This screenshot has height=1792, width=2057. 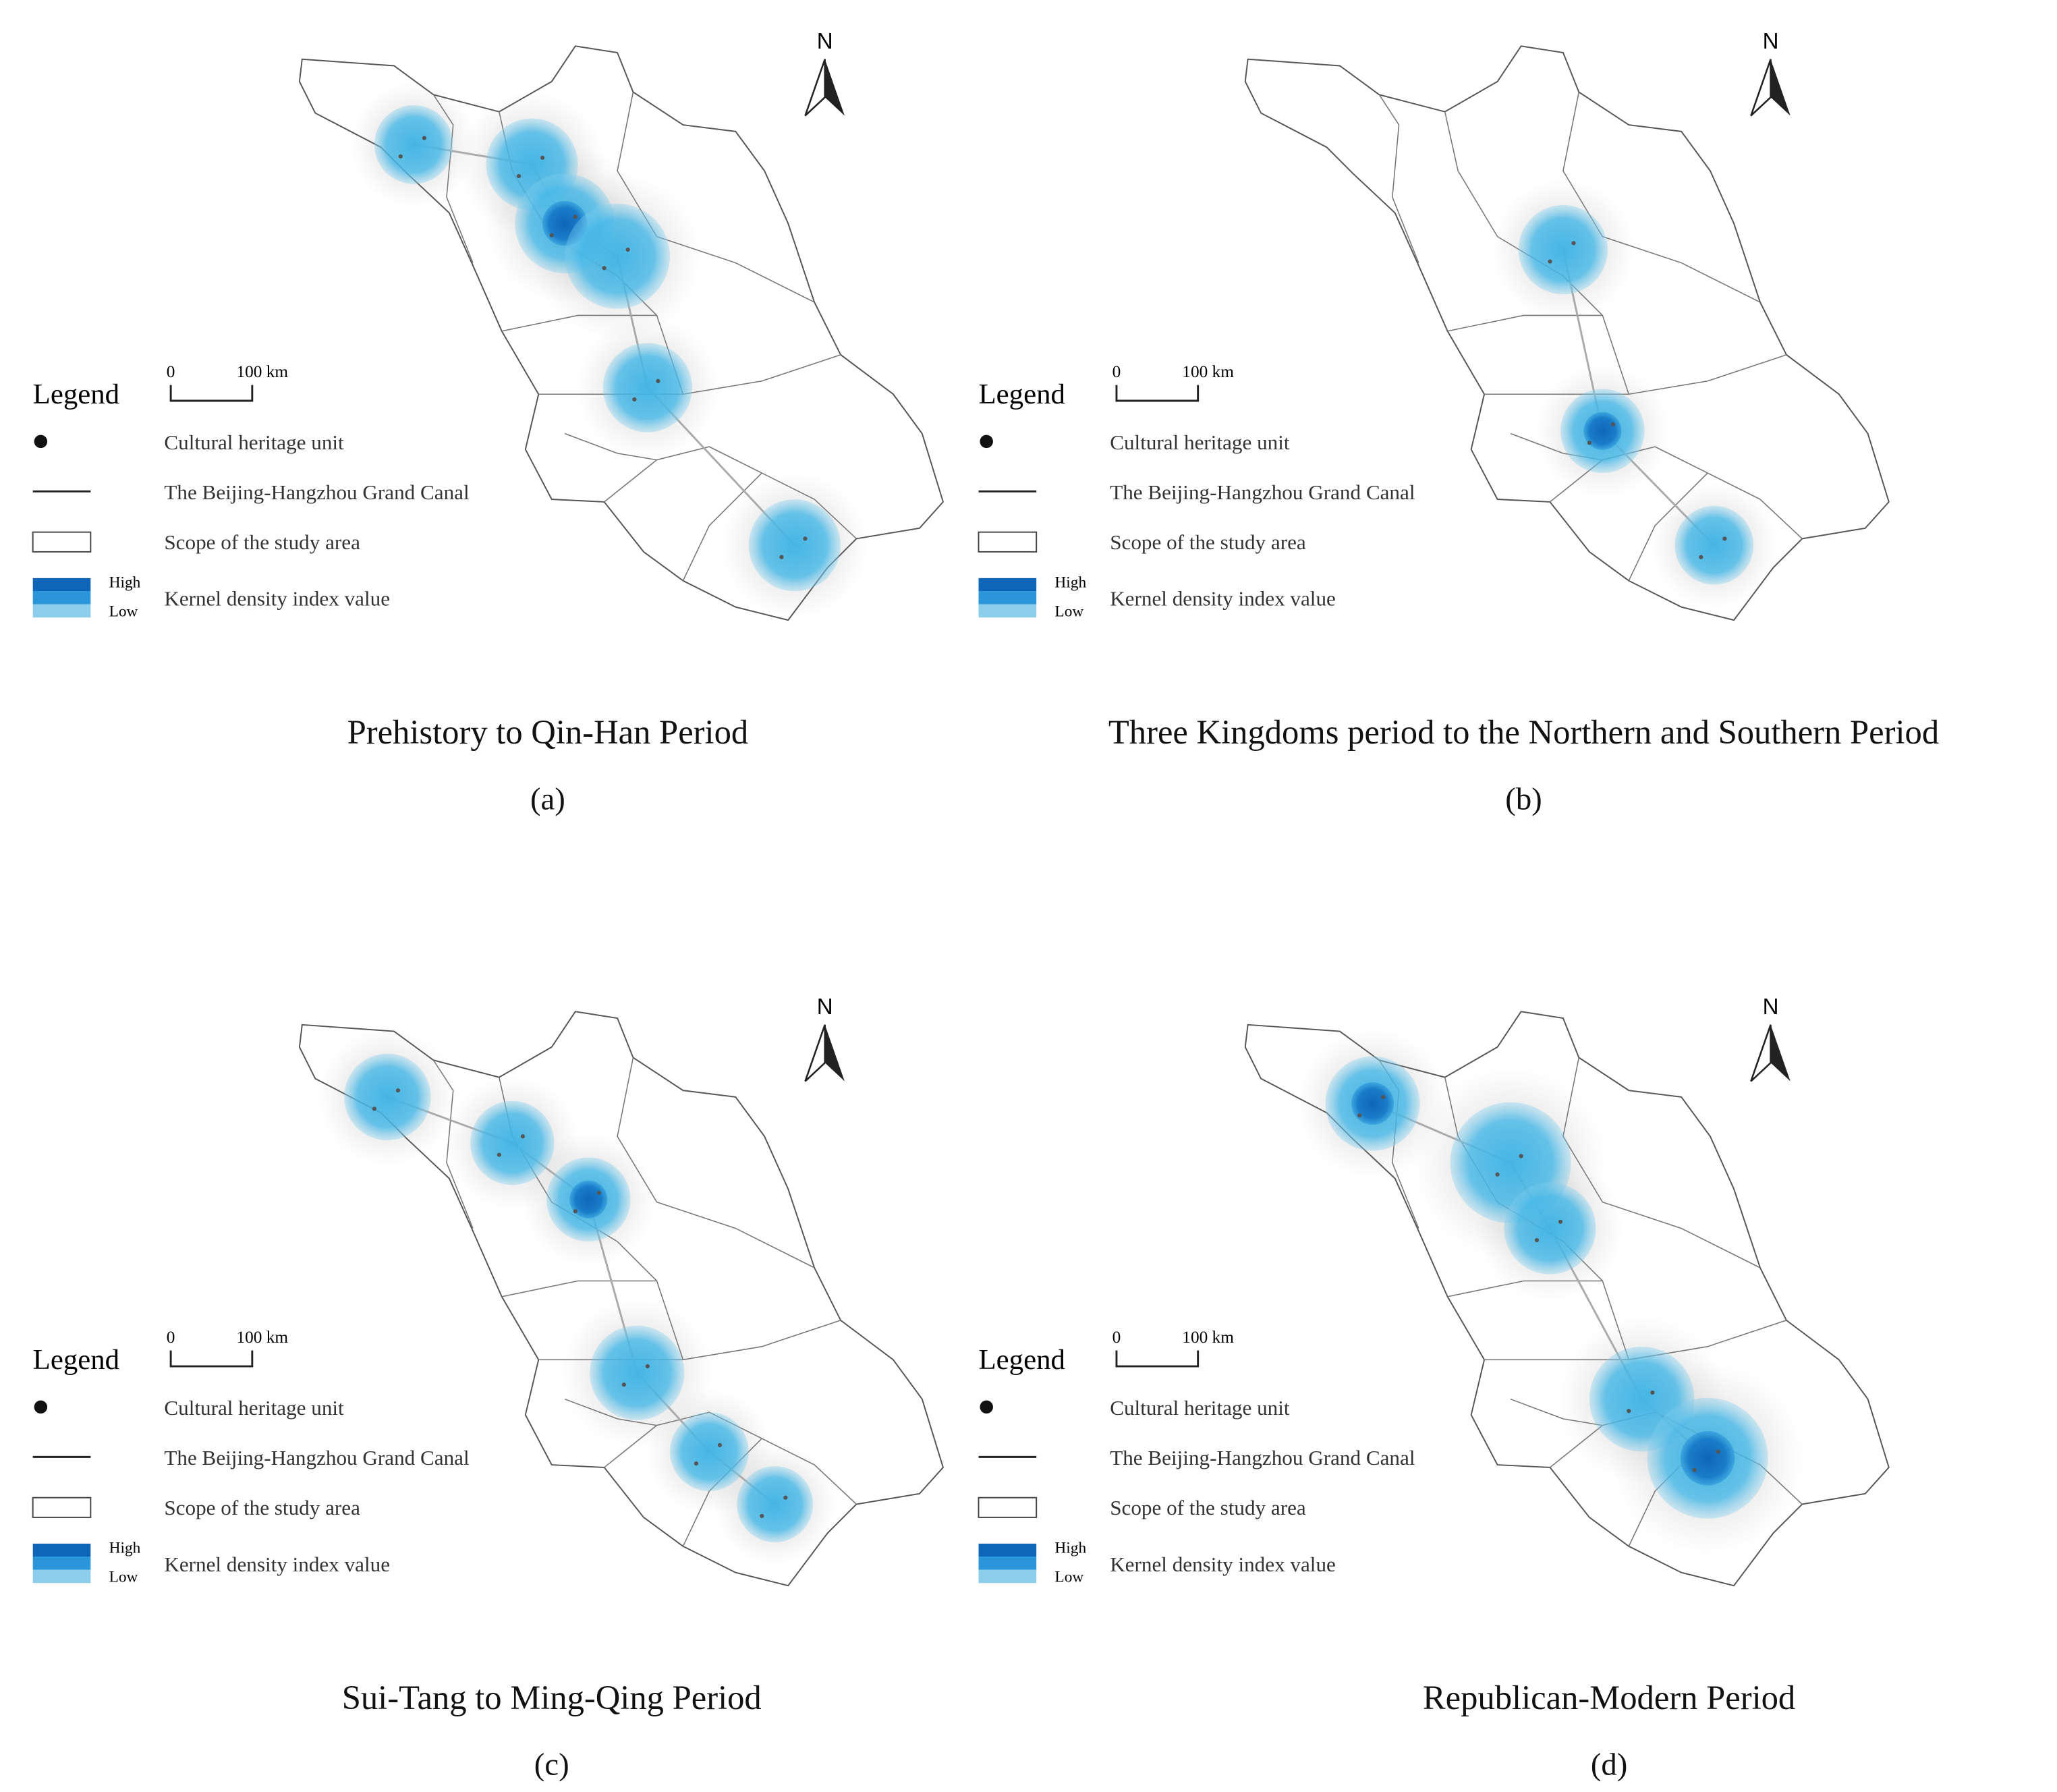 I want to click on panel-title: Sui-Tang to Ming-Qing Period, so click(x=552, y=1697).